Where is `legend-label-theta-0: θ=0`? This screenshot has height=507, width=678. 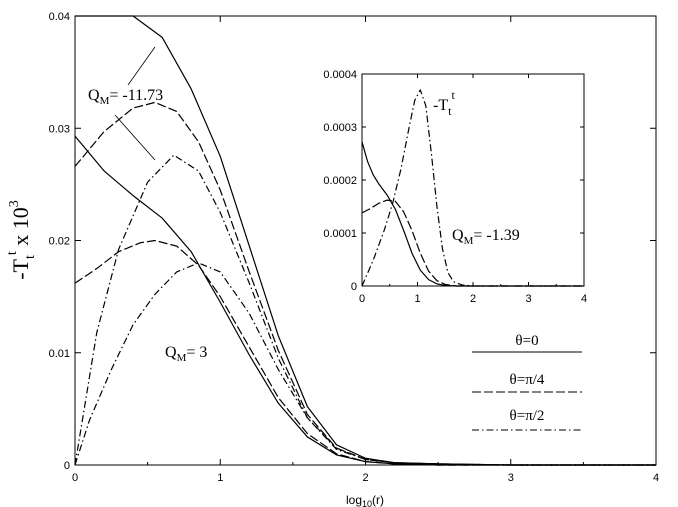
legend-label-theta-0: θ=0 is located at coordinates (526, 341).